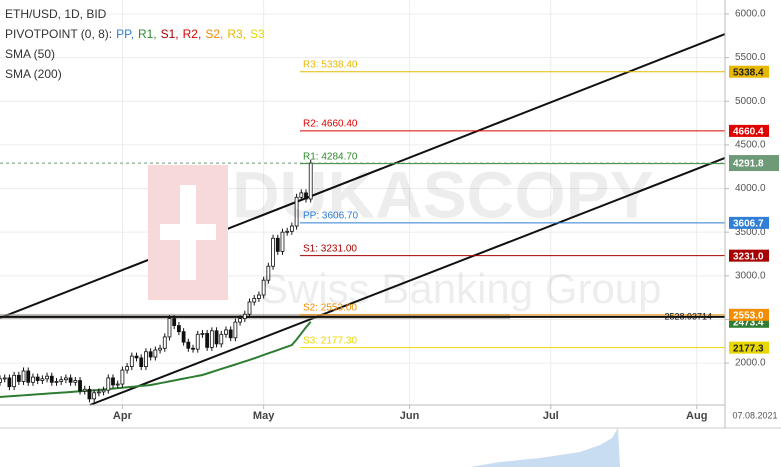 The width and height of the screenshot is (781, 467). Describe the element at coordinates (257, 34) in the screenshot. I see `legend-entry: S3` at that location.